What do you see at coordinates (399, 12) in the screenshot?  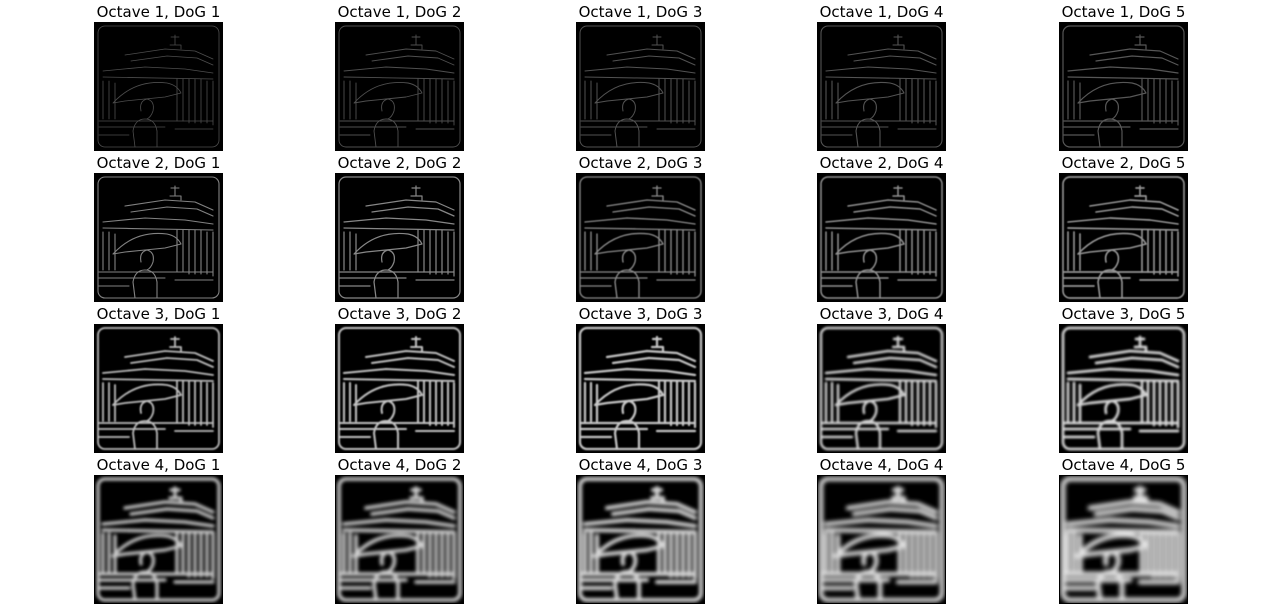 I see `panel-title: Octave 1, DoG 2` at bounding box center [399, 12].